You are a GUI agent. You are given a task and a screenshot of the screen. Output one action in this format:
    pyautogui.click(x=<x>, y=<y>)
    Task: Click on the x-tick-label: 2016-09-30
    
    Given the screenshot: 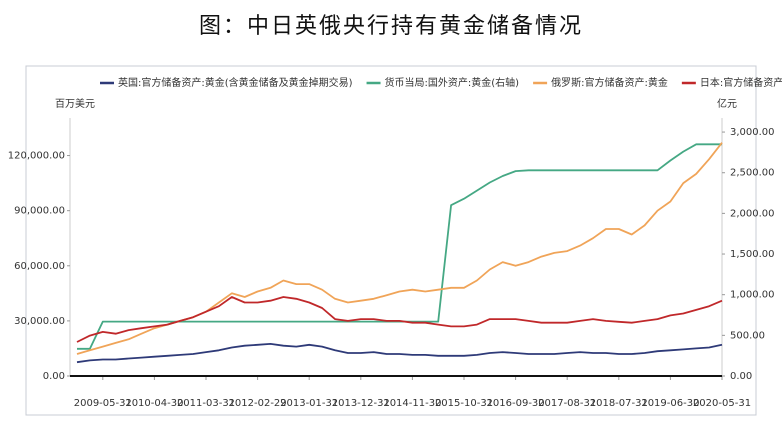 What is the action you would take?
    pyautogui.click(x=516, y=403)
    